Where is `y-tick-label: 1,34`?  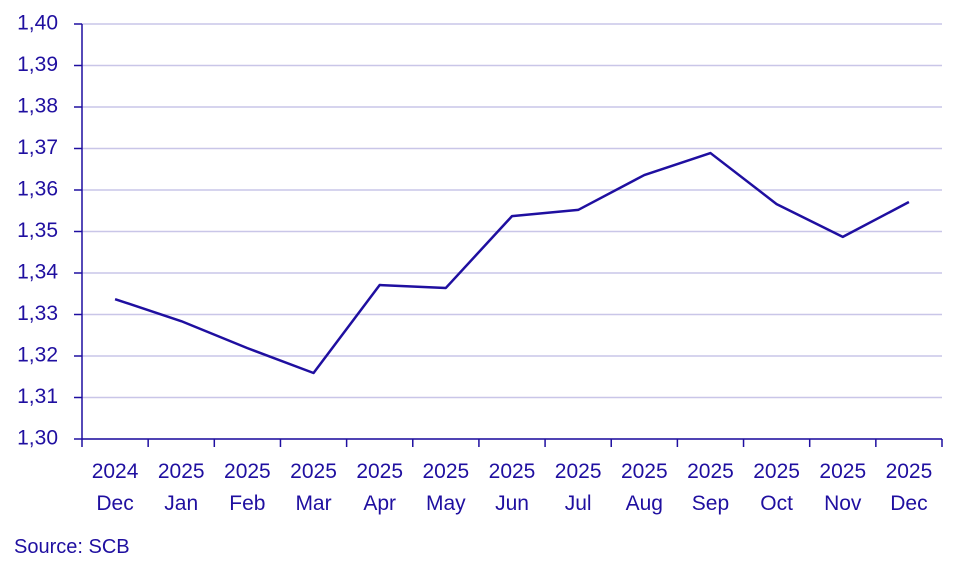 y-tick-label: 1,34 is located at coordinates (37, 272).